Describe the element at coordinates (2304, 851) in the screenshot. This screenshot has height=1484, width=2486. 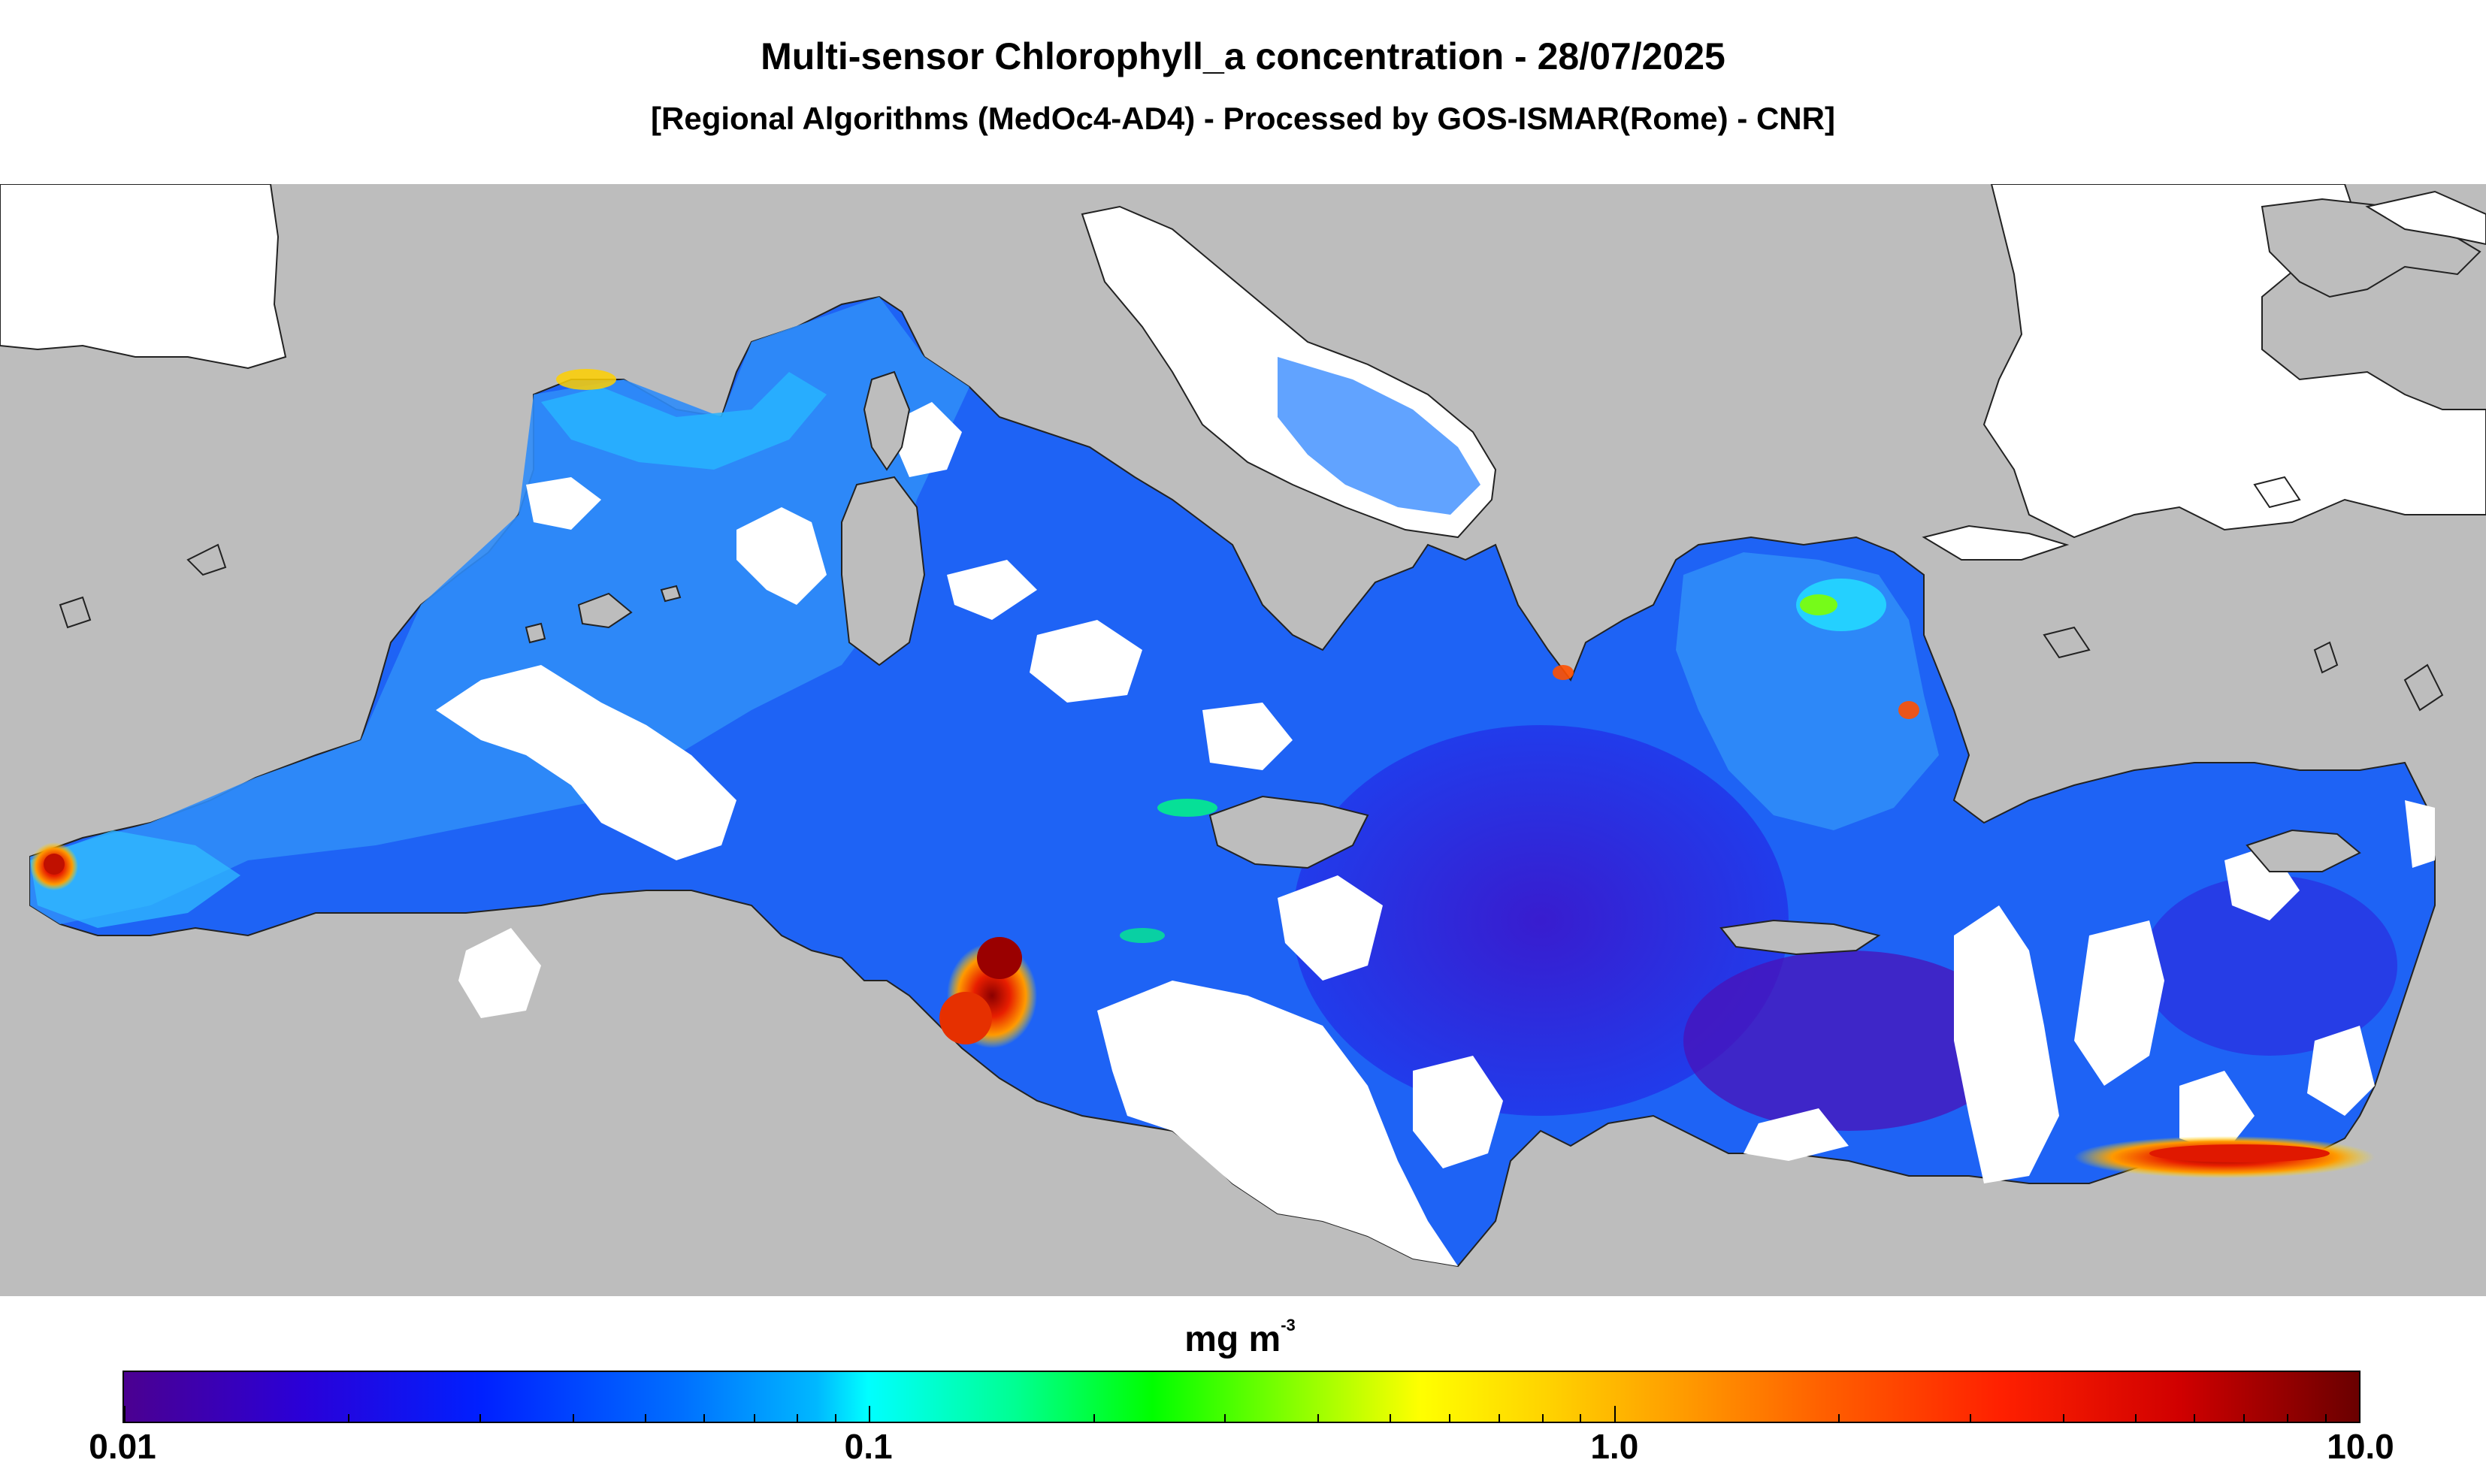
I see `cyprus` at that location.